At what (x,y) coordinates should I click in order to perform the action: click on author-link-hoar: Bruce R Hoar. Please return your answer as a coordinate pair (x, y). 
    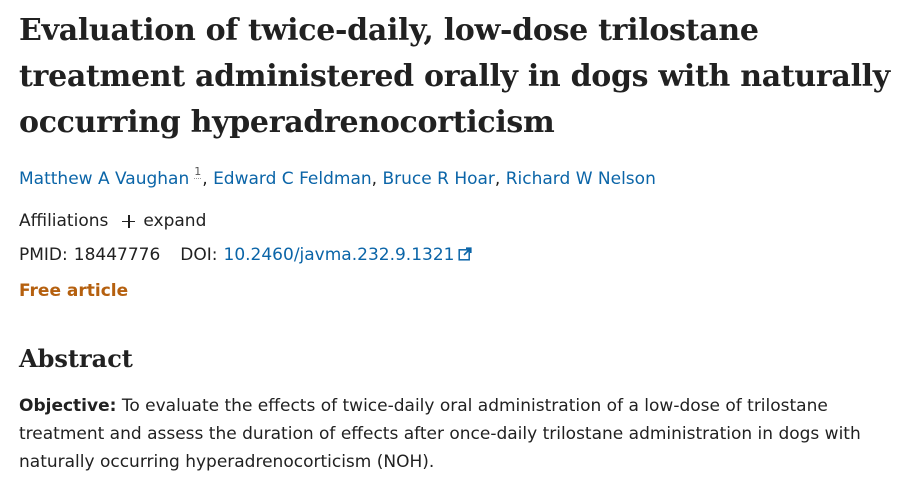
    Looking at the image, I should click on (438, 179).